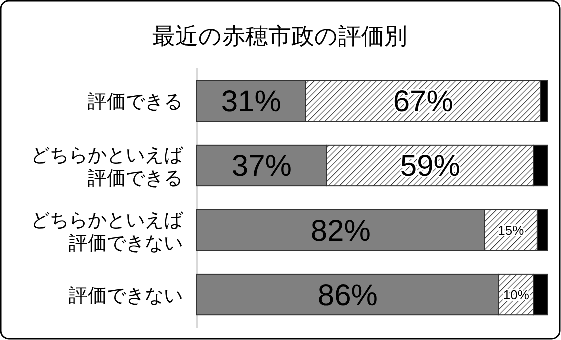 This screenshot has height=340, width=561. Describe the element at coordinates (280, 37) in the screenshot. I see `chart-title: 最近の赤穂市政の評価別` at that location.